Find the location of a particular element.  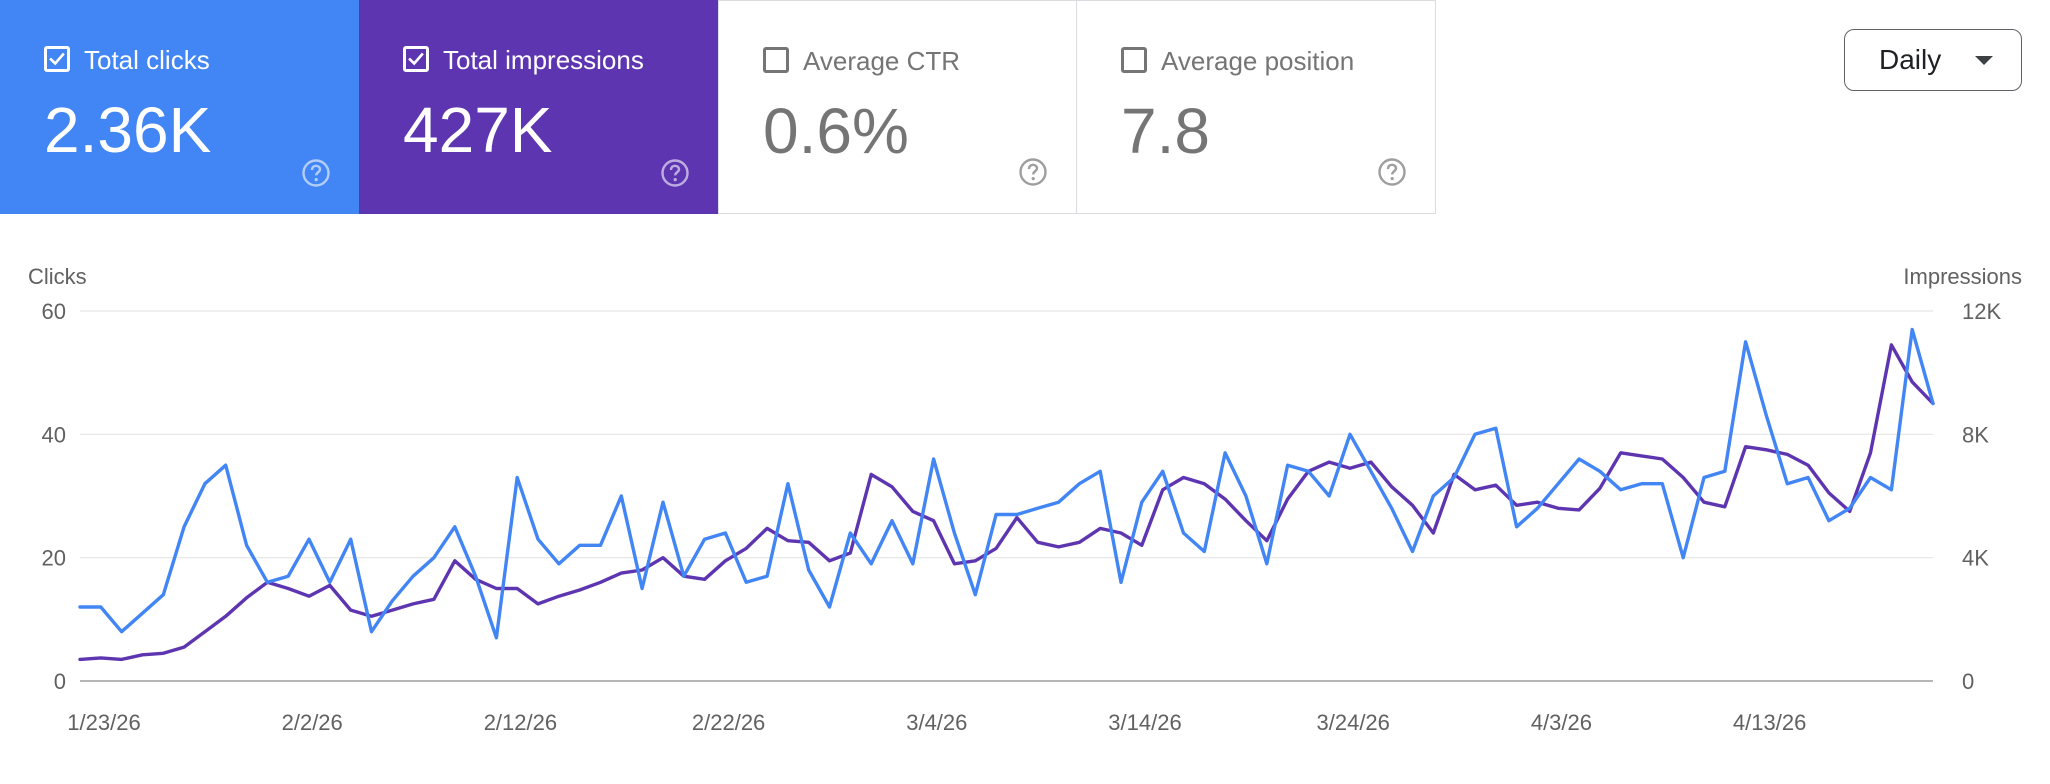

x-tick-label: 4/13/26 is located at coordinates (1769, 722).